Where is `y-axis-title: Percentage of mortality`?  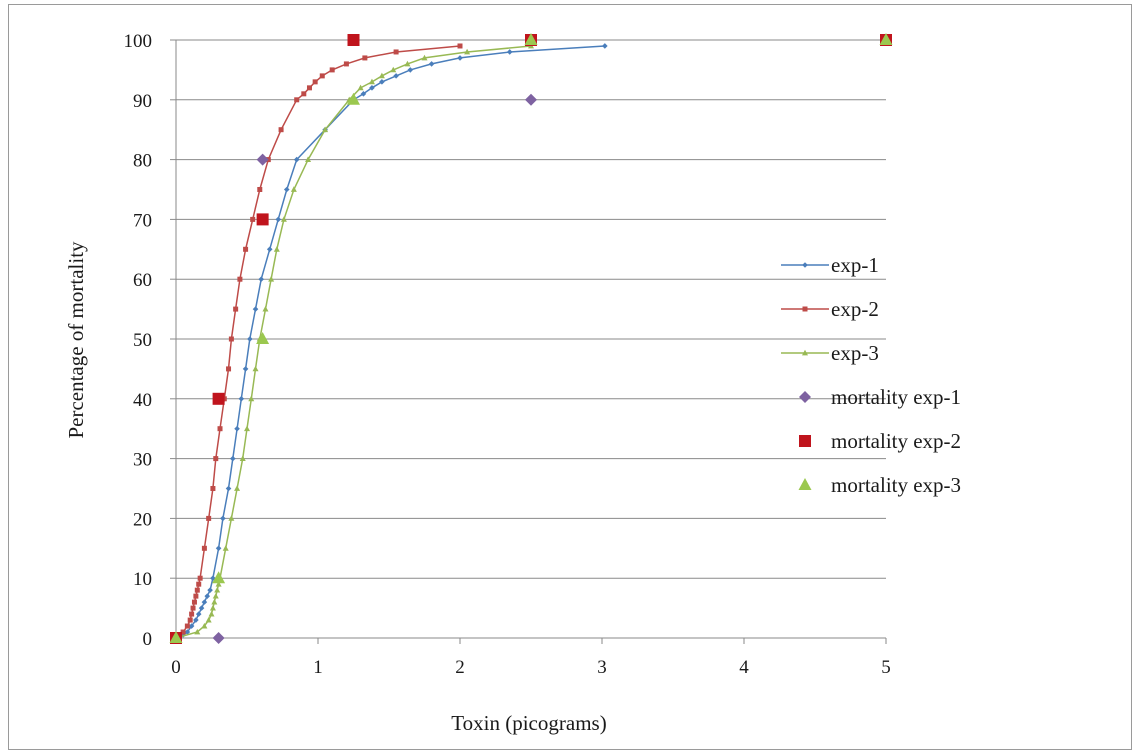 y-axis-title: Percentage of mortality is located at coordinates (76, 340).